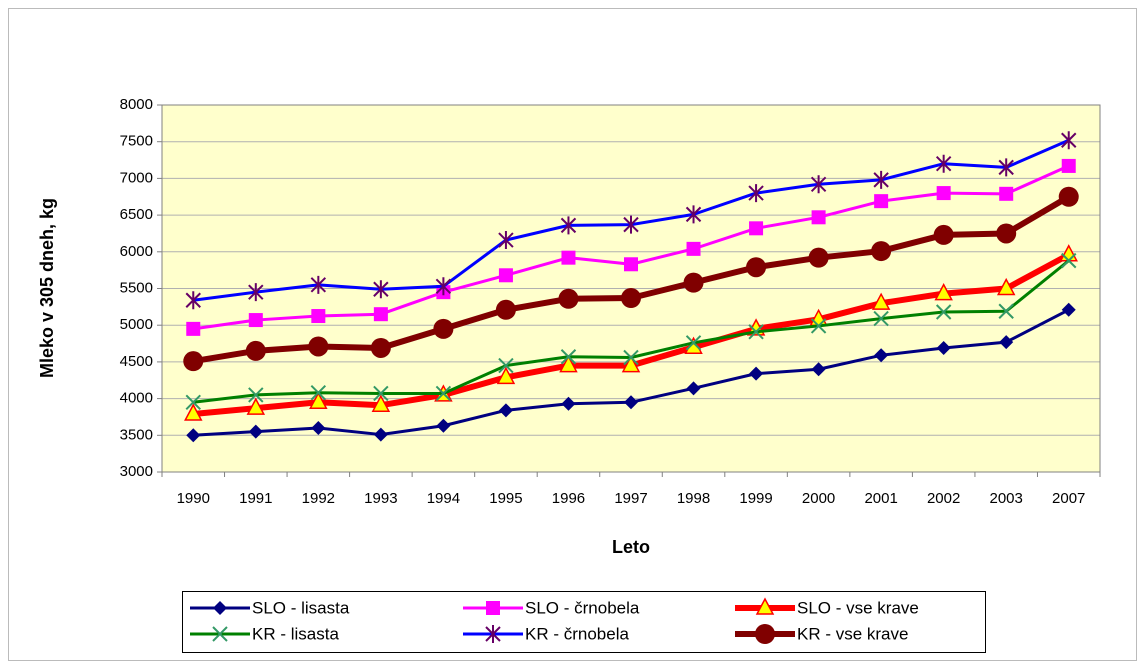  What do you see at coordinates (318, 498) in the screenshot?
I see `x-tick-label: 1992` at bounding box center [318, 498].